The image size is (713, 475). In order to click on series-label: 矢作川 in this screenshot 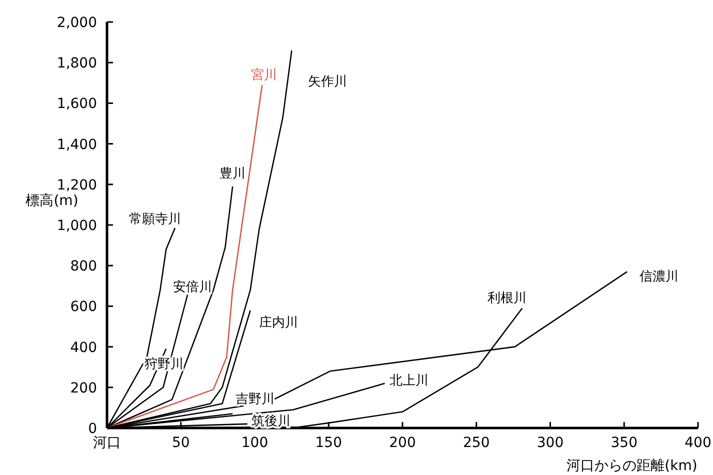, I will do `click(328, 82)`.